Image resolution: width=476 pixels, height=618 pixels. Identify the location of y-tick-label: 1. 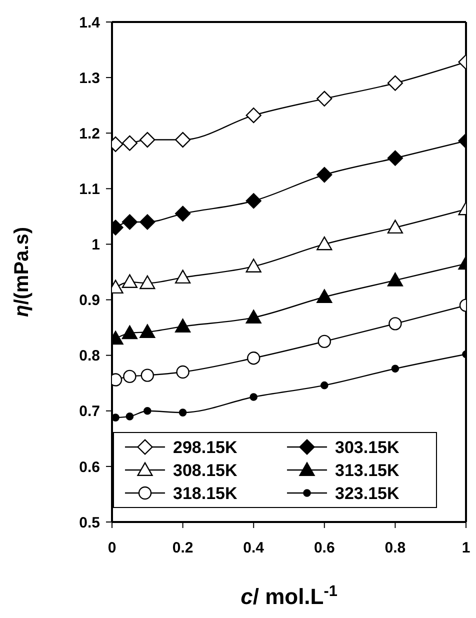
(96, 245).